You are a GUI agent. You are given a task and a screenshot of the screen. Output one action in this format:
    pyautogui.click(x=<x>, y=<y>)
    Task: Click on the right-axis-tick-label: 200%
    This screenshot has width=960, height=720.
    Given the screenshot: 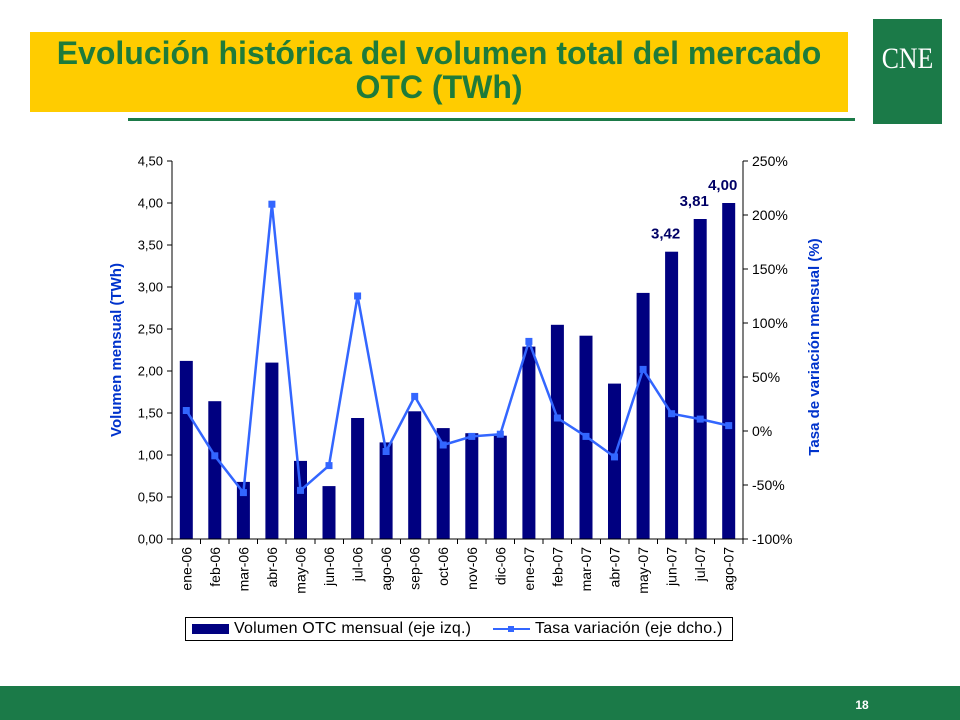 What is the action you would take?
    pyautogui.click(x=770, y=215)
    